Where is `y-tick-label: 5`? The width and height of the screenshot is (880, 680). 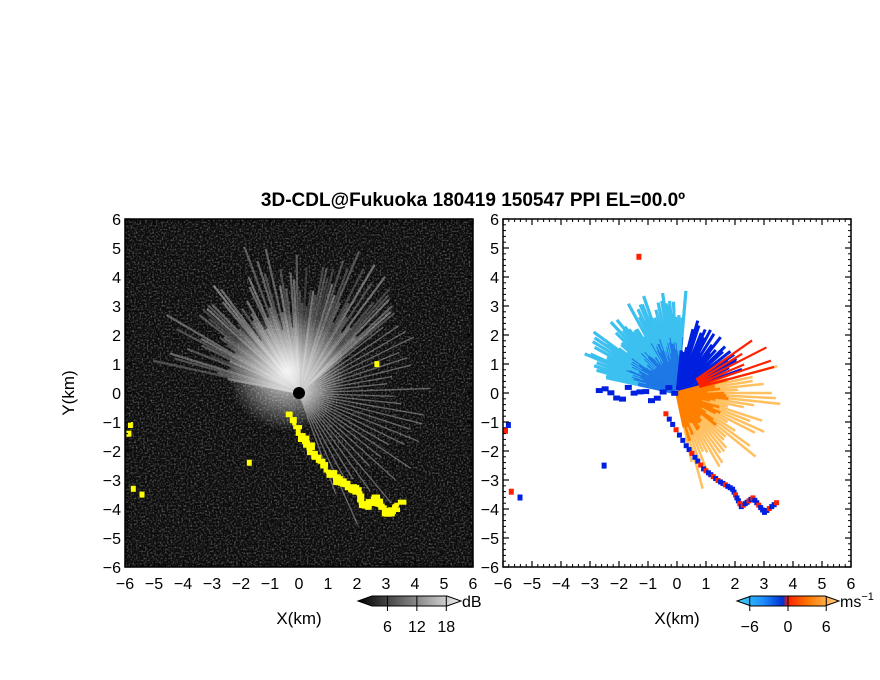 y-tick-label: 5 is located at coordinates (116, 249).